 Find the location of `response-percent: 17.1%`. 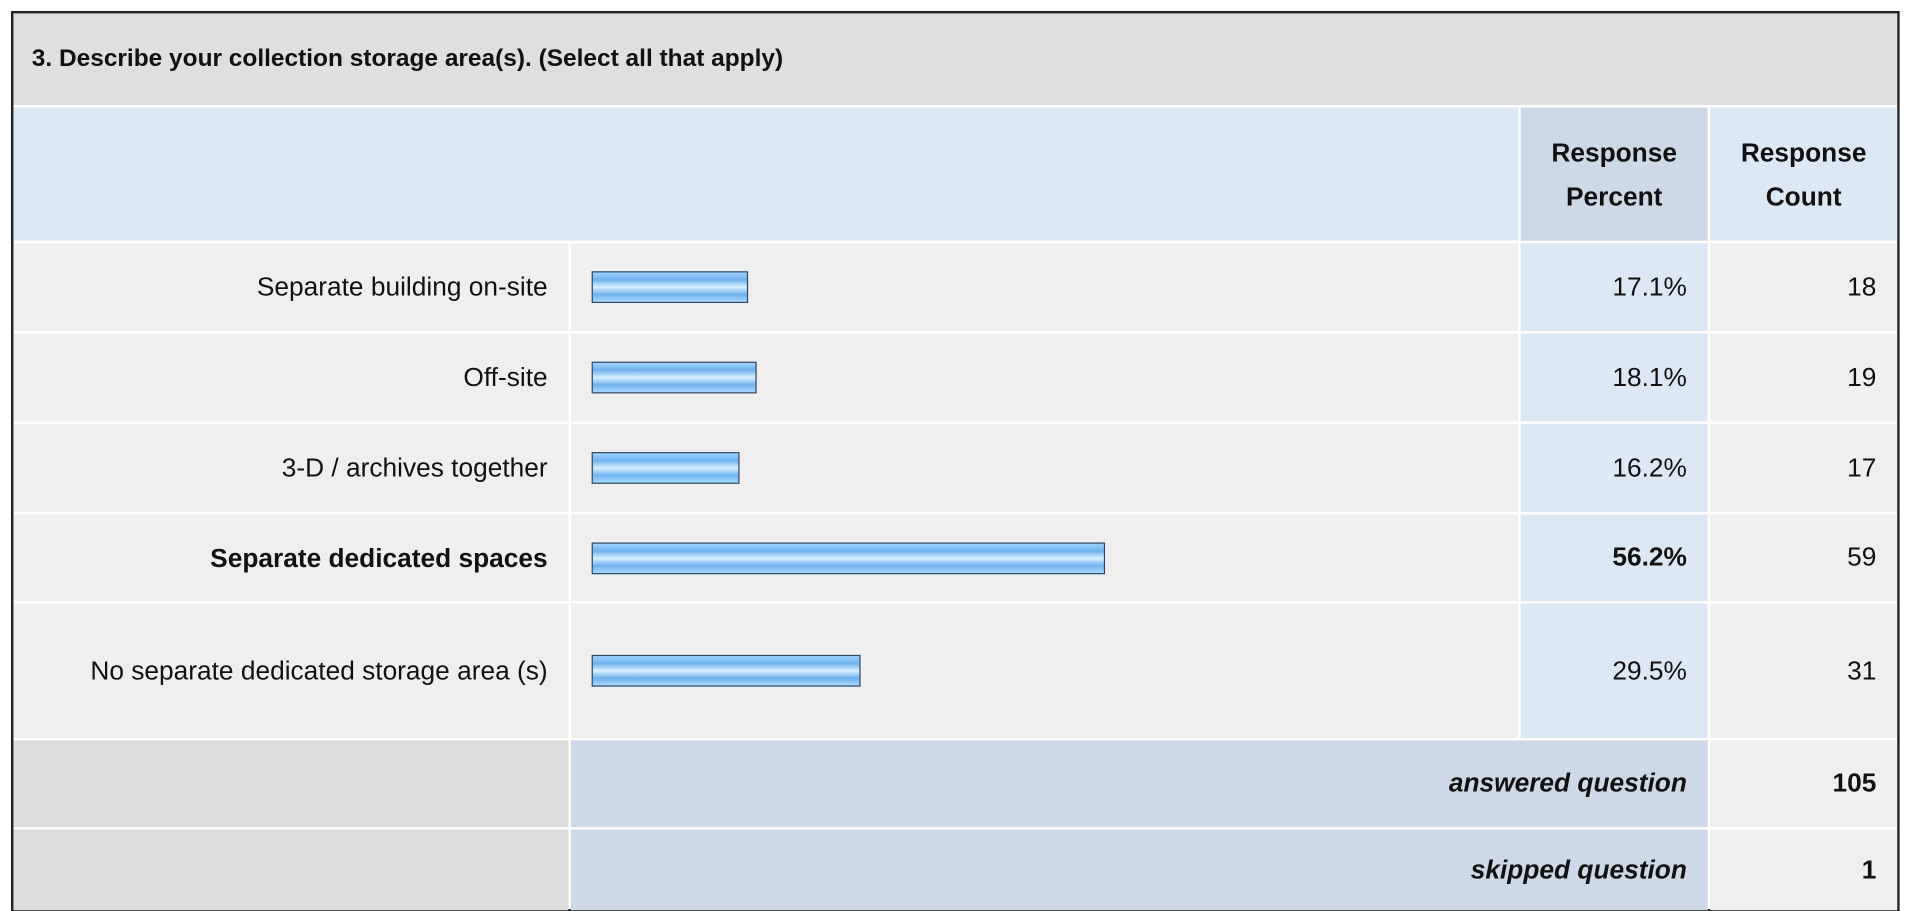

response-percent: 17.1% is located at coordinates (1614, 287).